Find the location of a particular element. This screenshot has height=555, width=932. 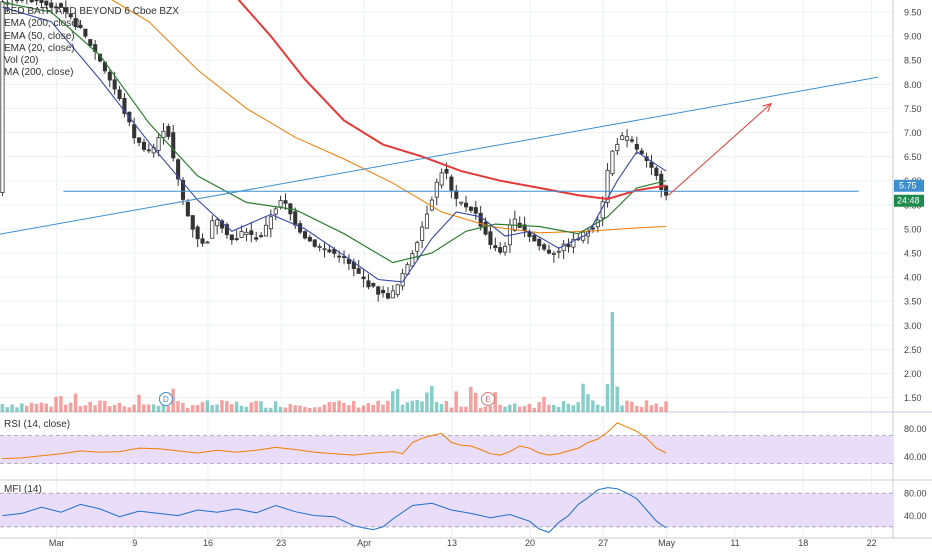

y-tick-label: 7.00 is located at coordinates (913, 133).